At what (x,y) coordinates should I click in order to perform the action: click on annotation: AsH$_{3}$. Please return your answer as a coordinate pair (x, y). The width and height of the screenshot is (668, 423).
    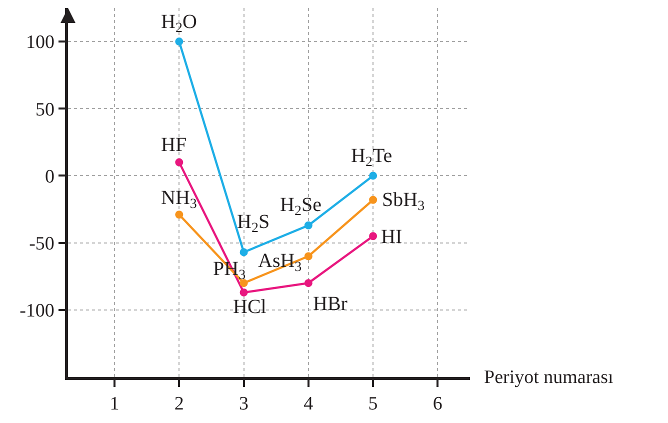
    Looking at the image, I should click on (280, 263).